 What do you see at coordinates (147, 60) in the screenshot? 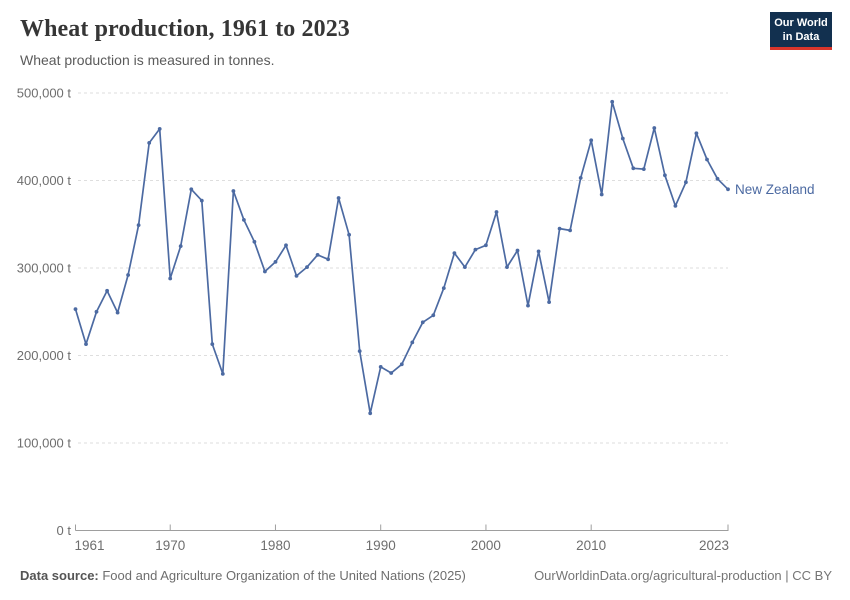
I see `chart-subtitle: Wheat production is measured in tonnes.` at bounding box center [147, 60].